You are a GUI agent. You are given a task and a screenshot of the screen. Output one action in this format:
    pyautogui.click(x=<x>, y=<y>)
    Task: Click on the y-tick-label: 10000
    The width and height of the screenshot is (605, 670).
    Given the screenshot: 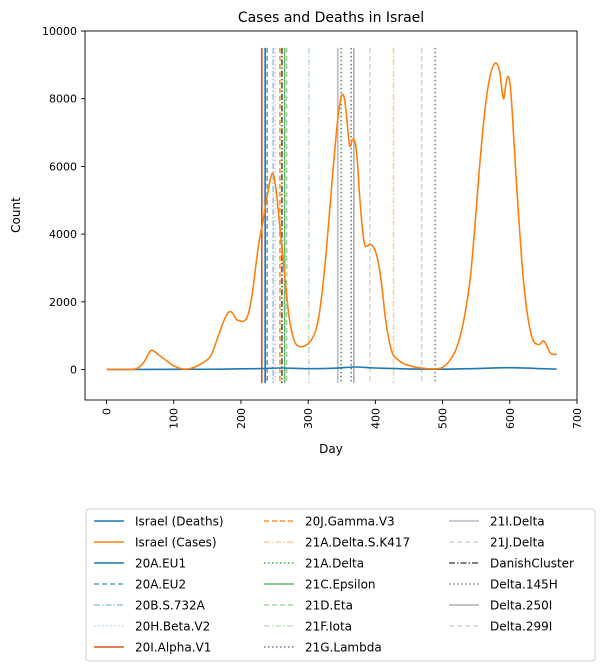 What is the action you would take?
    pyautogui.click(x=59, y=31)
    